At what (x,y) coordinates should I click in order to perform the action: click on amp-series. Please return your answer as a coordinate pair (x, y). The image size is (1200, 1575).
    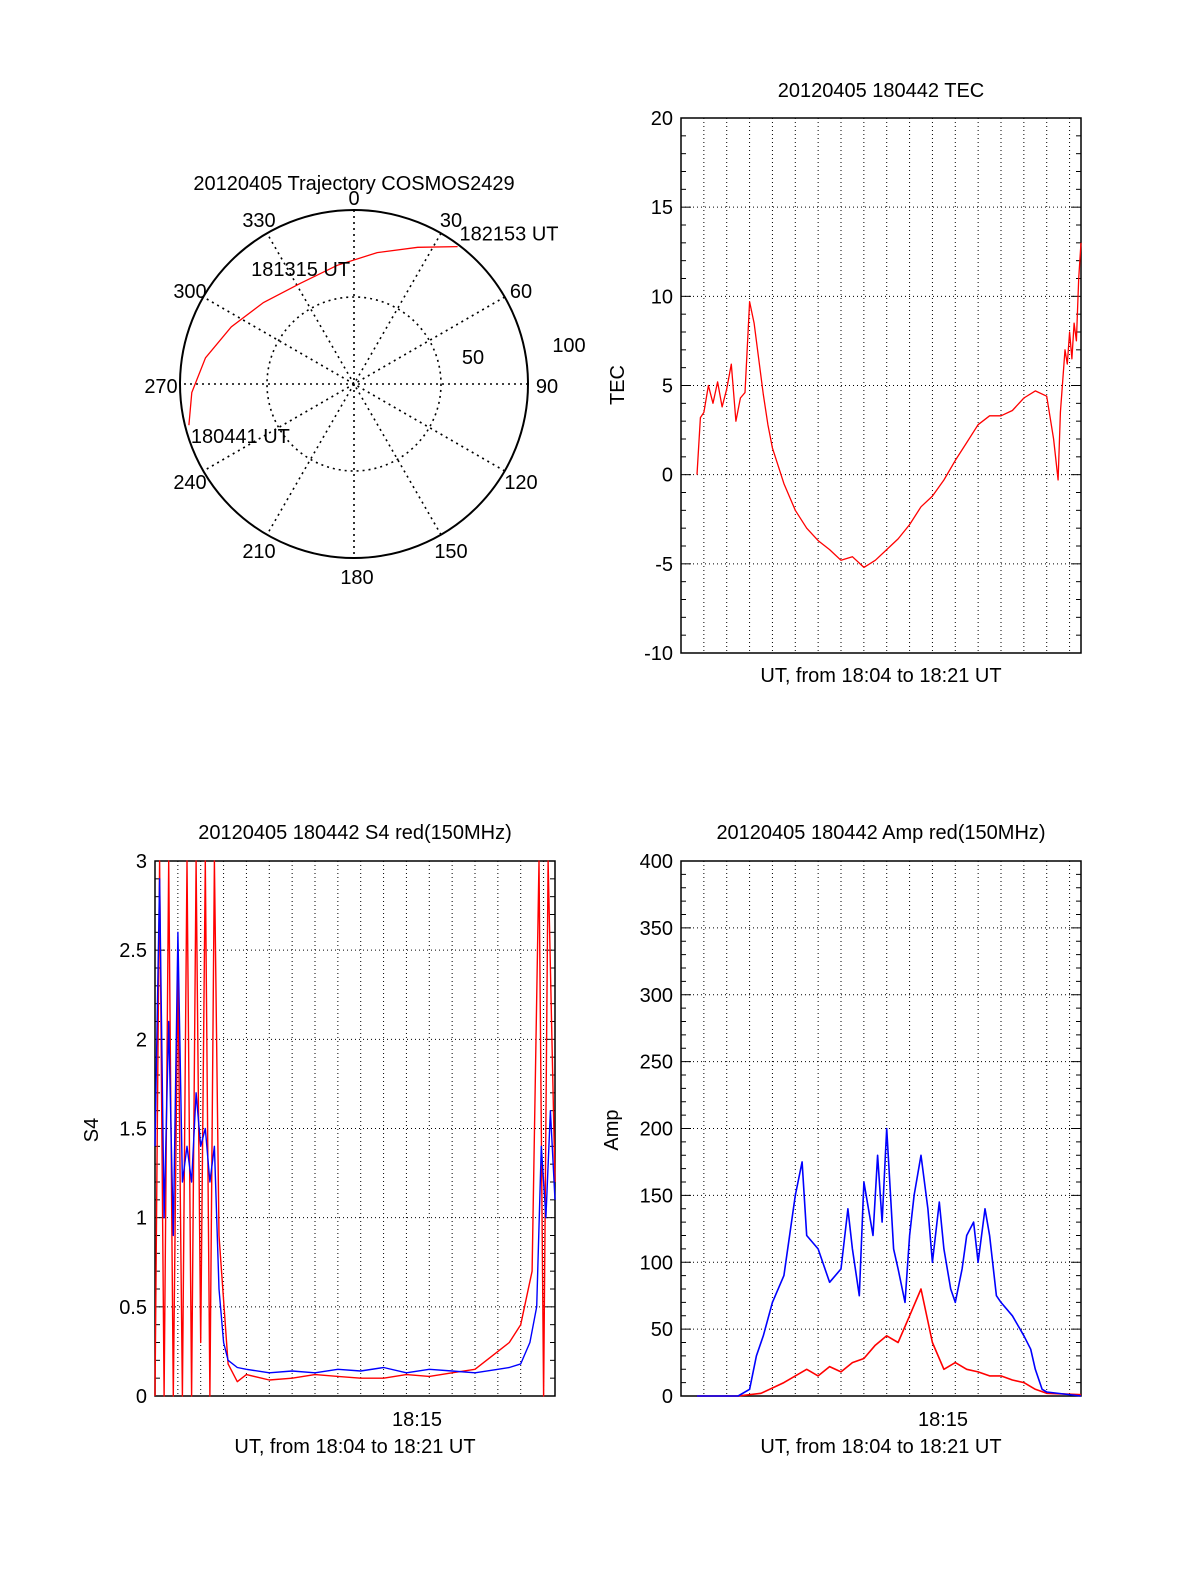
    Looking at the image, I should click on (889, 1262).